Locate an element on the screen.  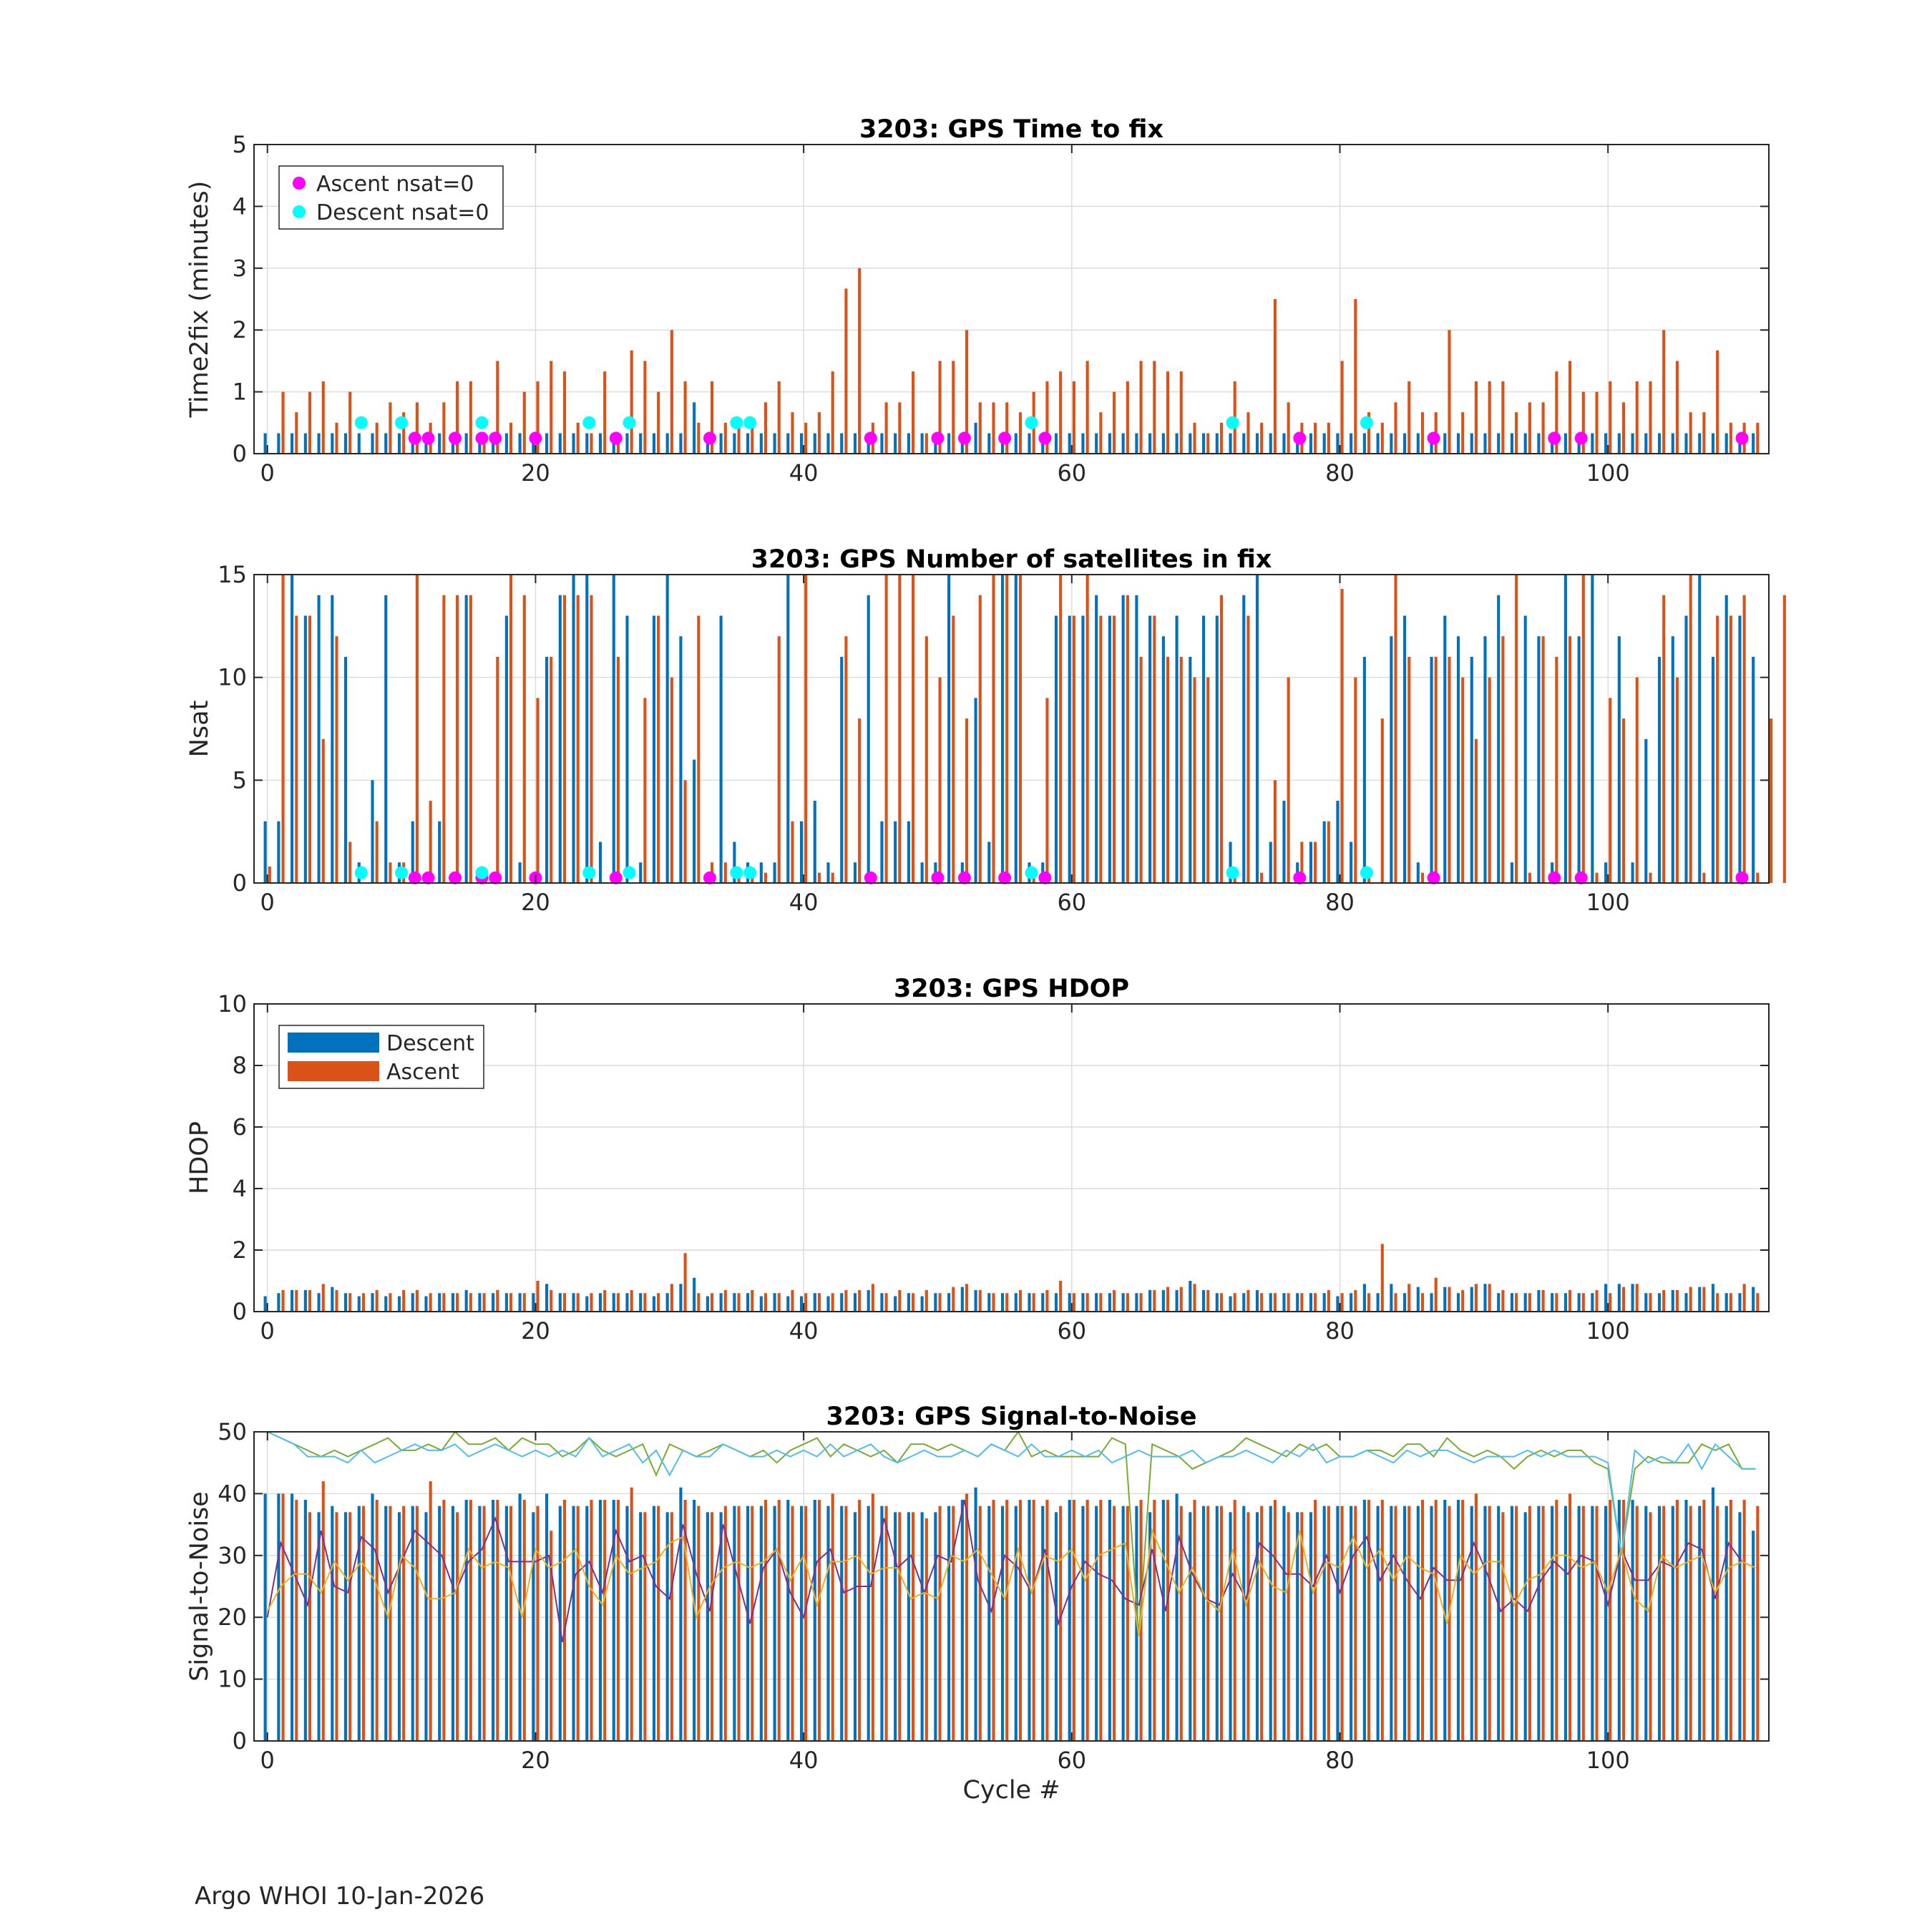
axes-box is located at coordinates (1011, 729).